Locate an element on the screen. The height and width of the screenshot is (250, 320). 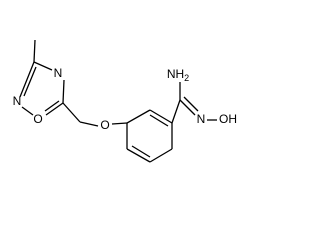
atom-label: NH2 is located at coordinates (178, 75).